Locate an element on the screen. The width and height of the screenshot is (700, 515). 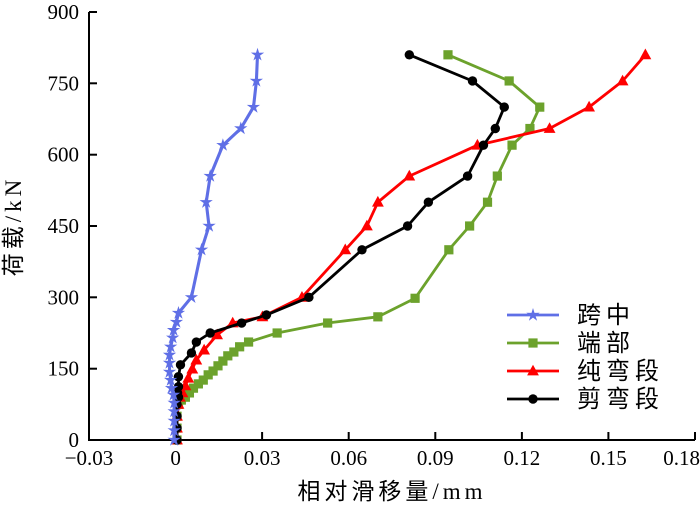
x-tick-label: 0.18 is located at coordinates (681, 458).